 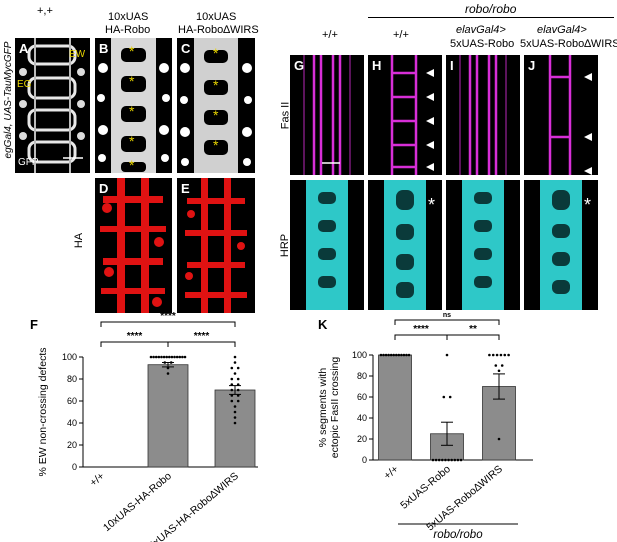 I want to click on panel-a-image, so click(x=52, y=105).